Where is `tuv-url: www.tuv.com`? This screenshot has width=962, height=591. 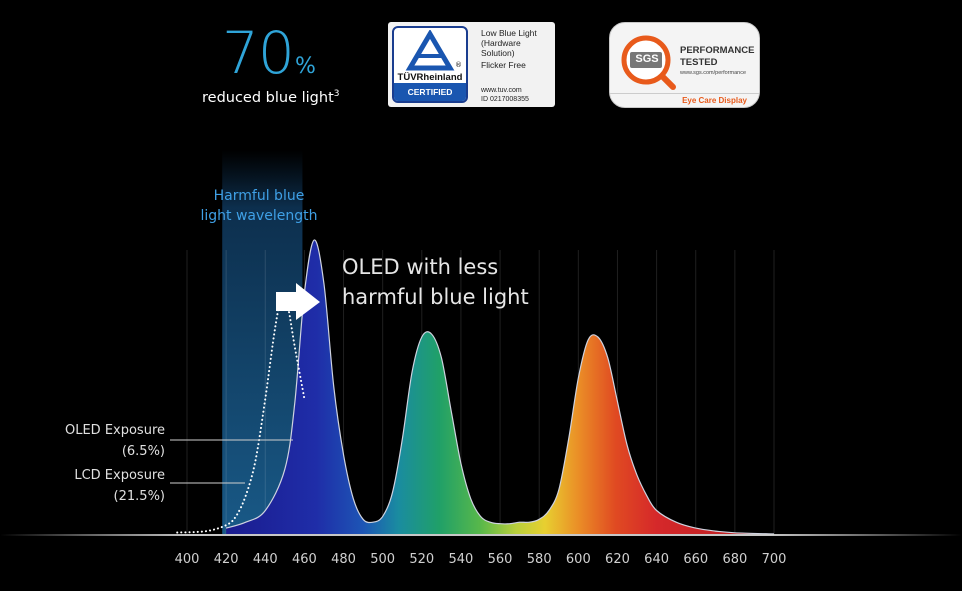
tuv-url: www.tuv.com is located at coordinates (501, 90).